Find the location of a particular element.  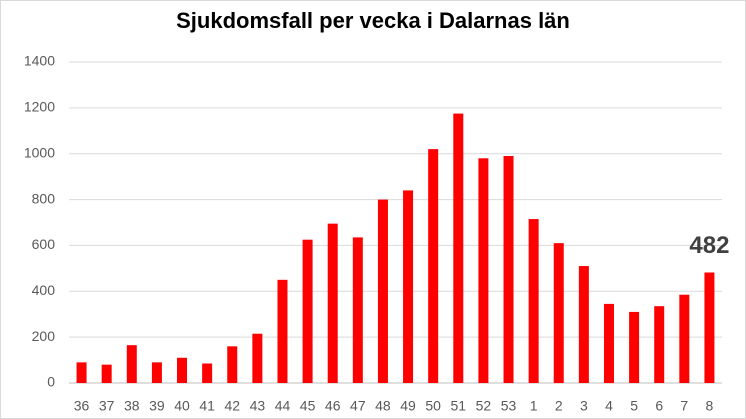

x-tick-label: 8 is located at coordinates (710, 406).